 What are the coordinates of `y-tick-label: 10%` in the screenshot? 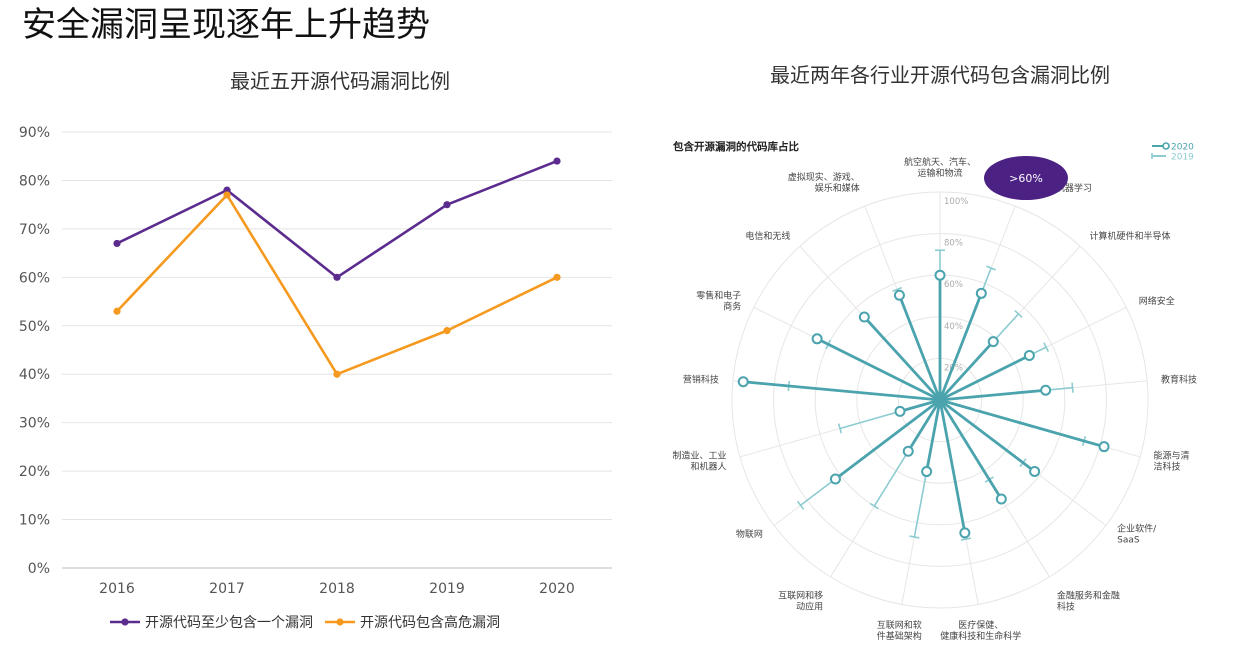 It's located at (34, 521).